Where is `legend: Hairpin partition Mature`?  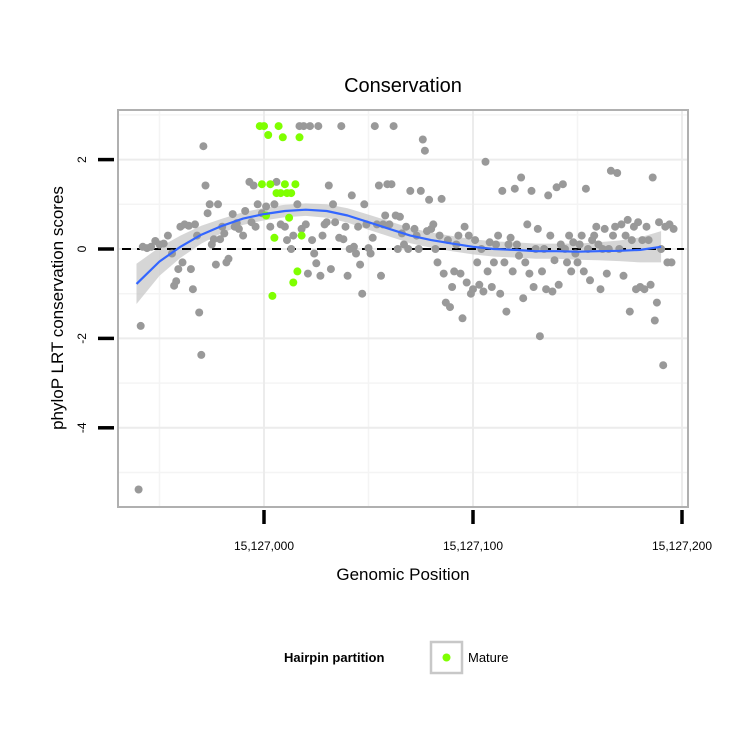 legend: Hairpin partition Mature is located at coordinates (396, 657).